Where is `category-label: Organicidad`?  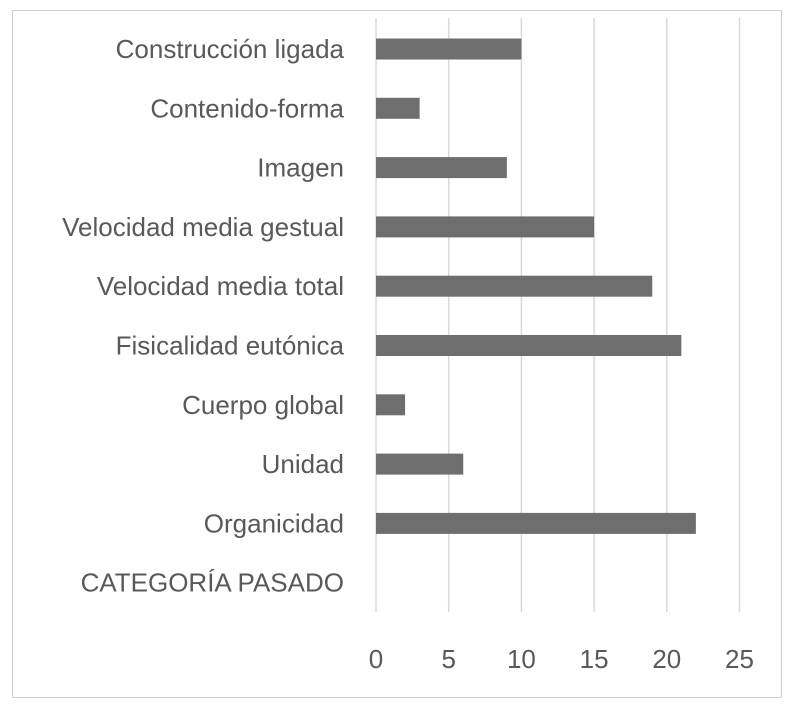 category-label: Organicidad is located at coordinates (274, 523).